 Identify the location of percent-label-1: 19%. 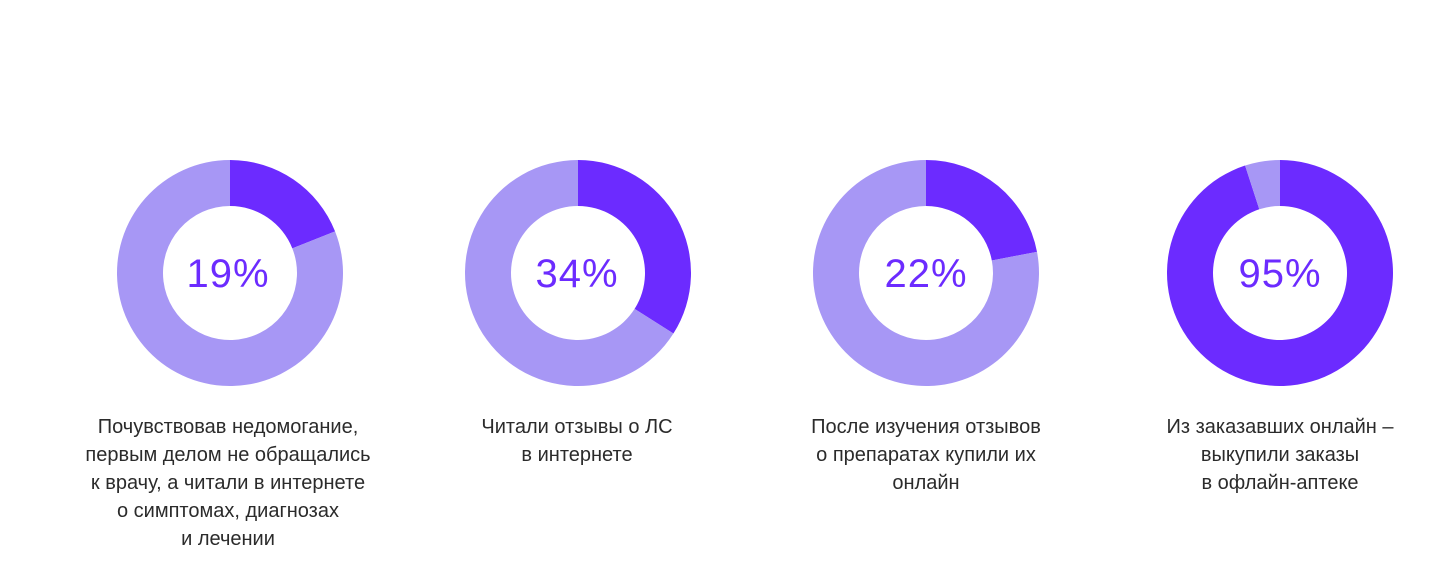
(228, 274).